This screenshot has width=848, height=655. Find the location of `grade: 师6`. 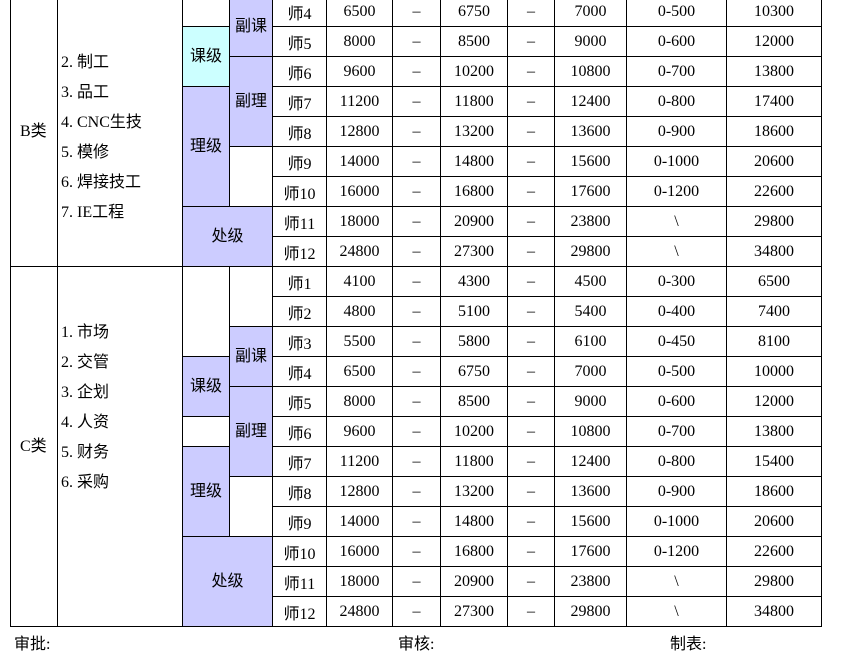

grade: 师6 is located at coordinates (300, 432).